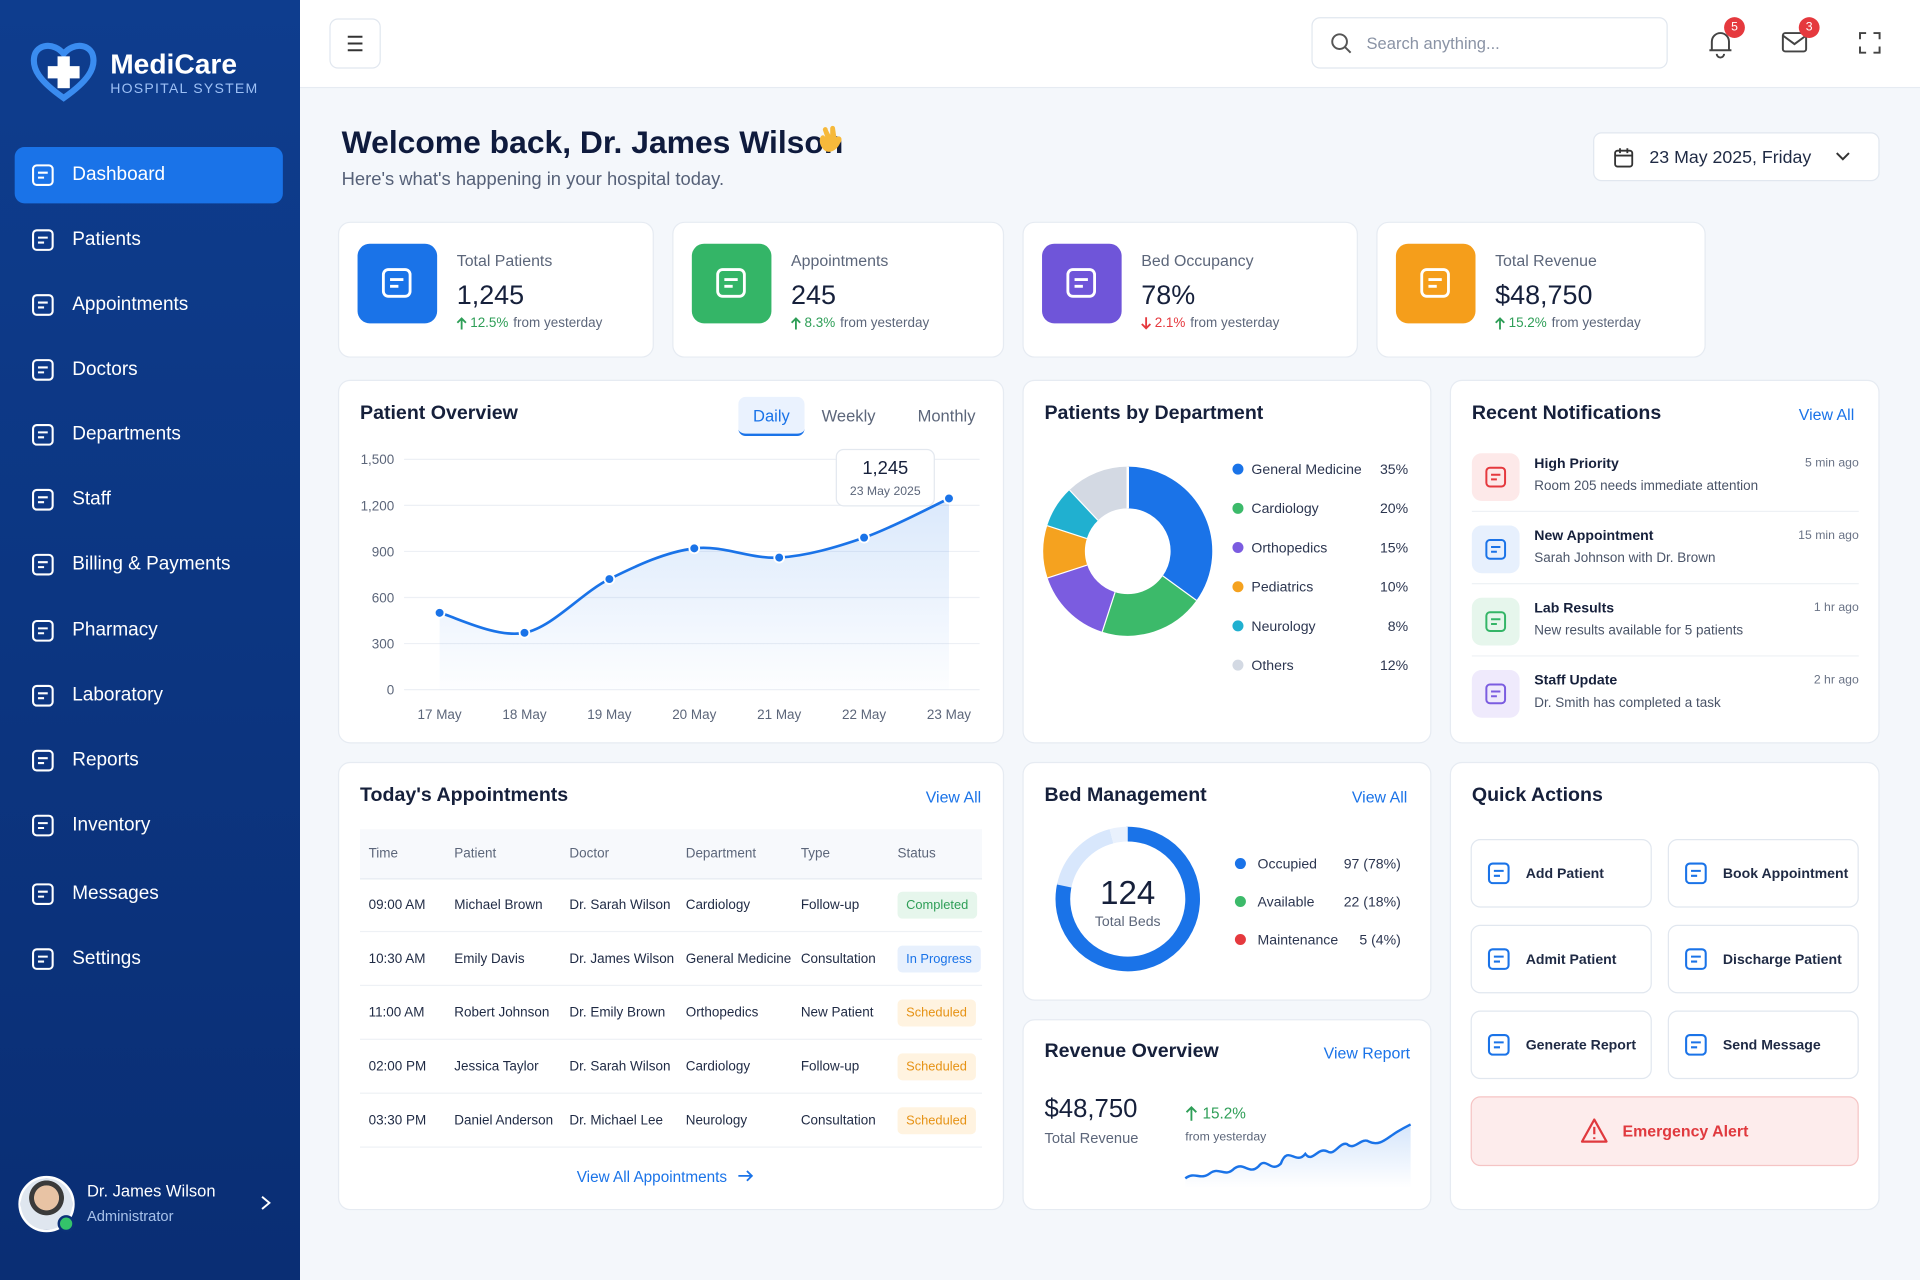 The image size is (1920, 1280). What do you see at coordinates (1763, 959) in the screenshot?
I see `quick-action: Discharge Patient` at bounding box center [1763, 959].